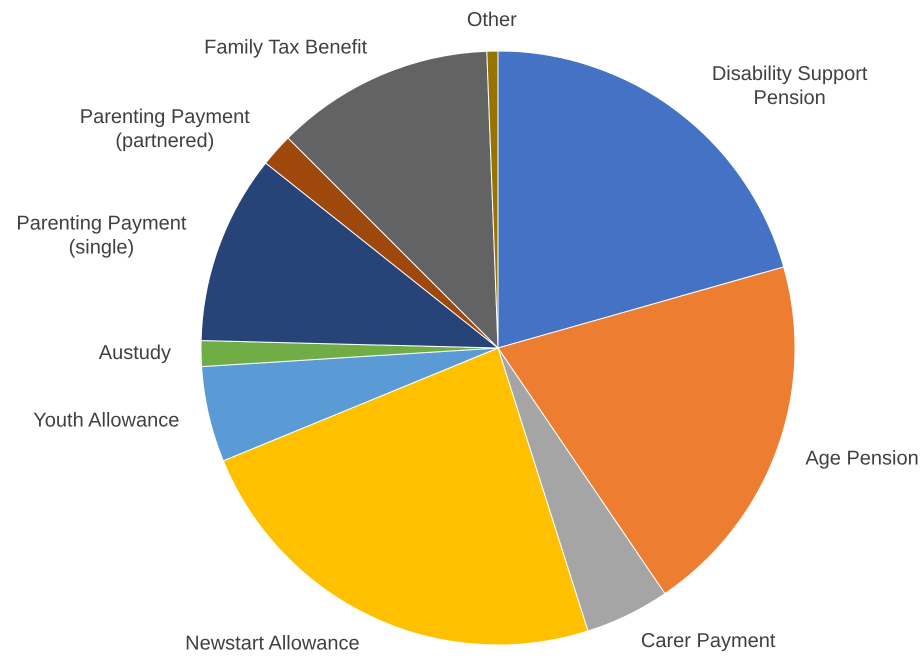 Image resolution: width=920 pixels, height=660 pixels. What do you see at coordinates (708, 641) in the screenshot?
I see `slice-label: Carer Payment` at bounding box center [708, 641].